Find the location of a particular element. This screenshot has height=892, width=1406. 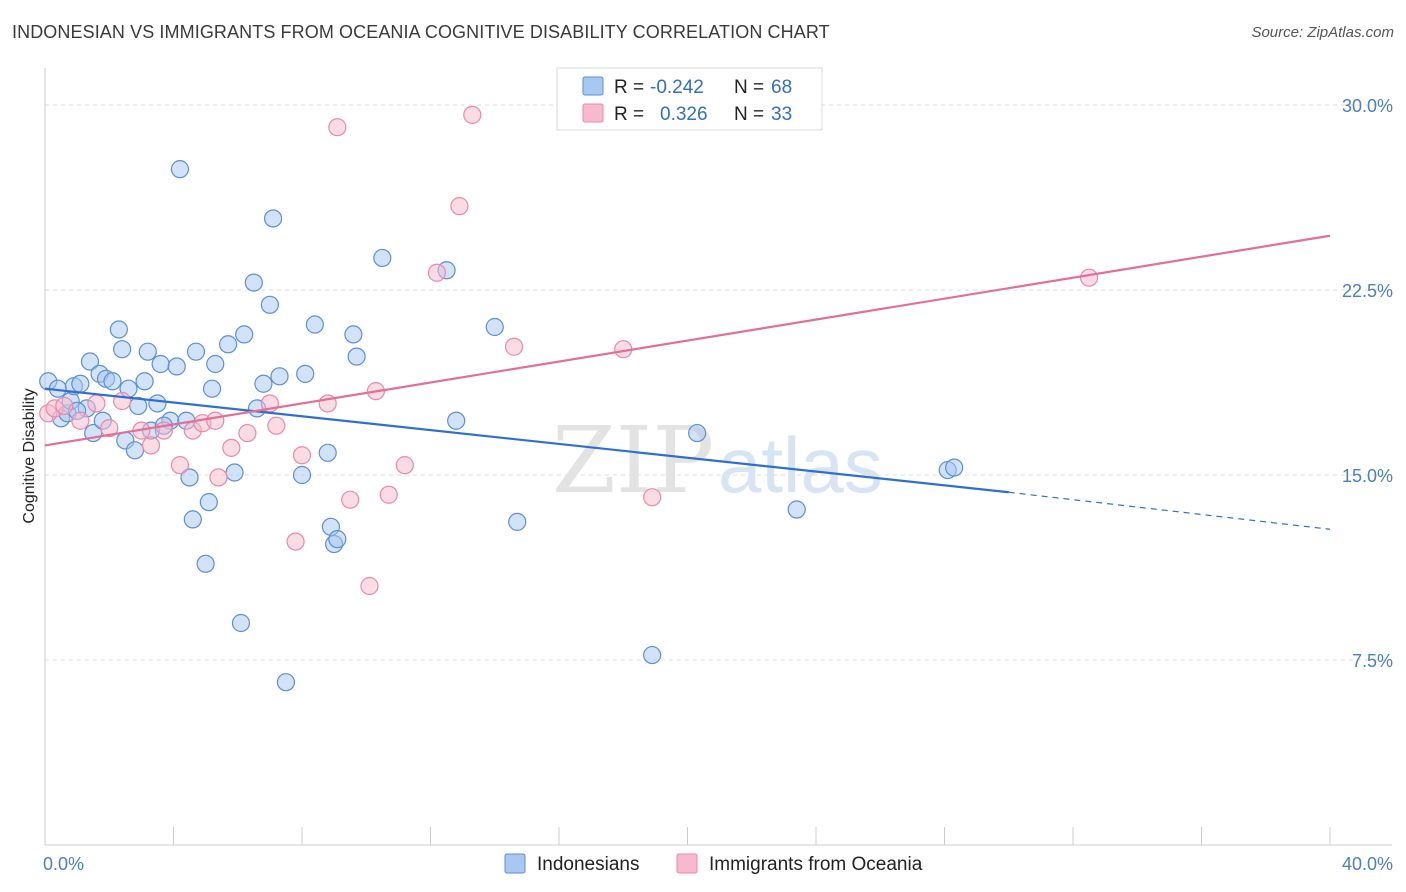

indonesian-trend-line is located at coordinates (526, 440).